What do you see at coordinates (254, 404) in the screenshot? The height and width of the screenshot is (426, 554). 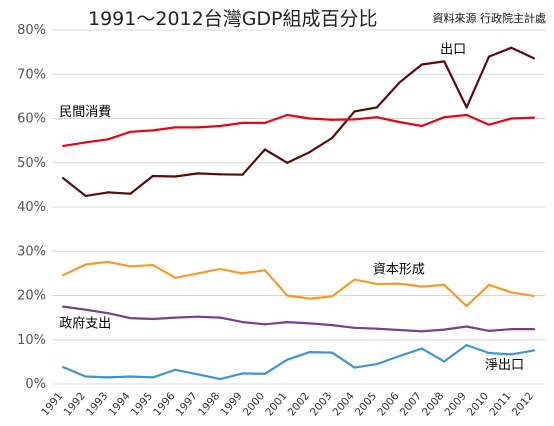 I see `x-tick-label: 2000` at bounding box center [254, 404].